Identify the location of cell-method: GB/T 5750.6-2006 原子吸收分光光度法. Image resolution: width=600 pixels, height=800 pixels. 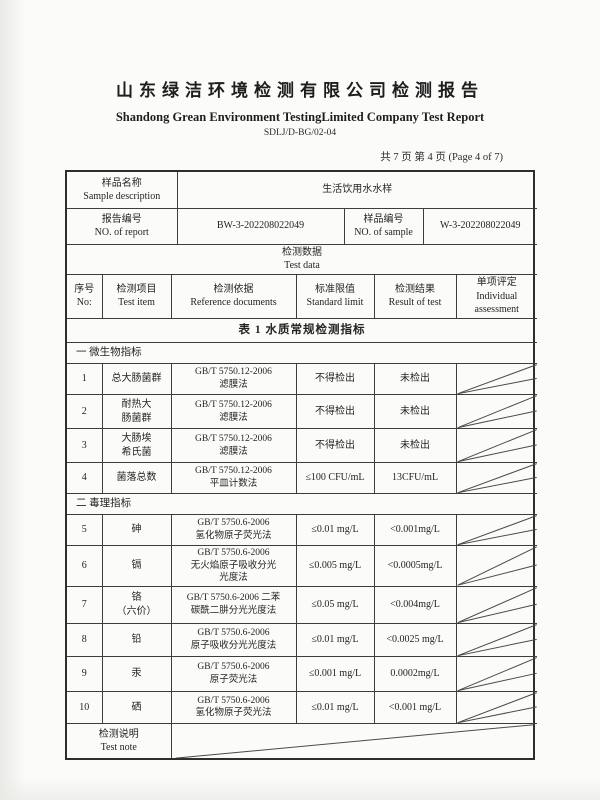
(233, 640).